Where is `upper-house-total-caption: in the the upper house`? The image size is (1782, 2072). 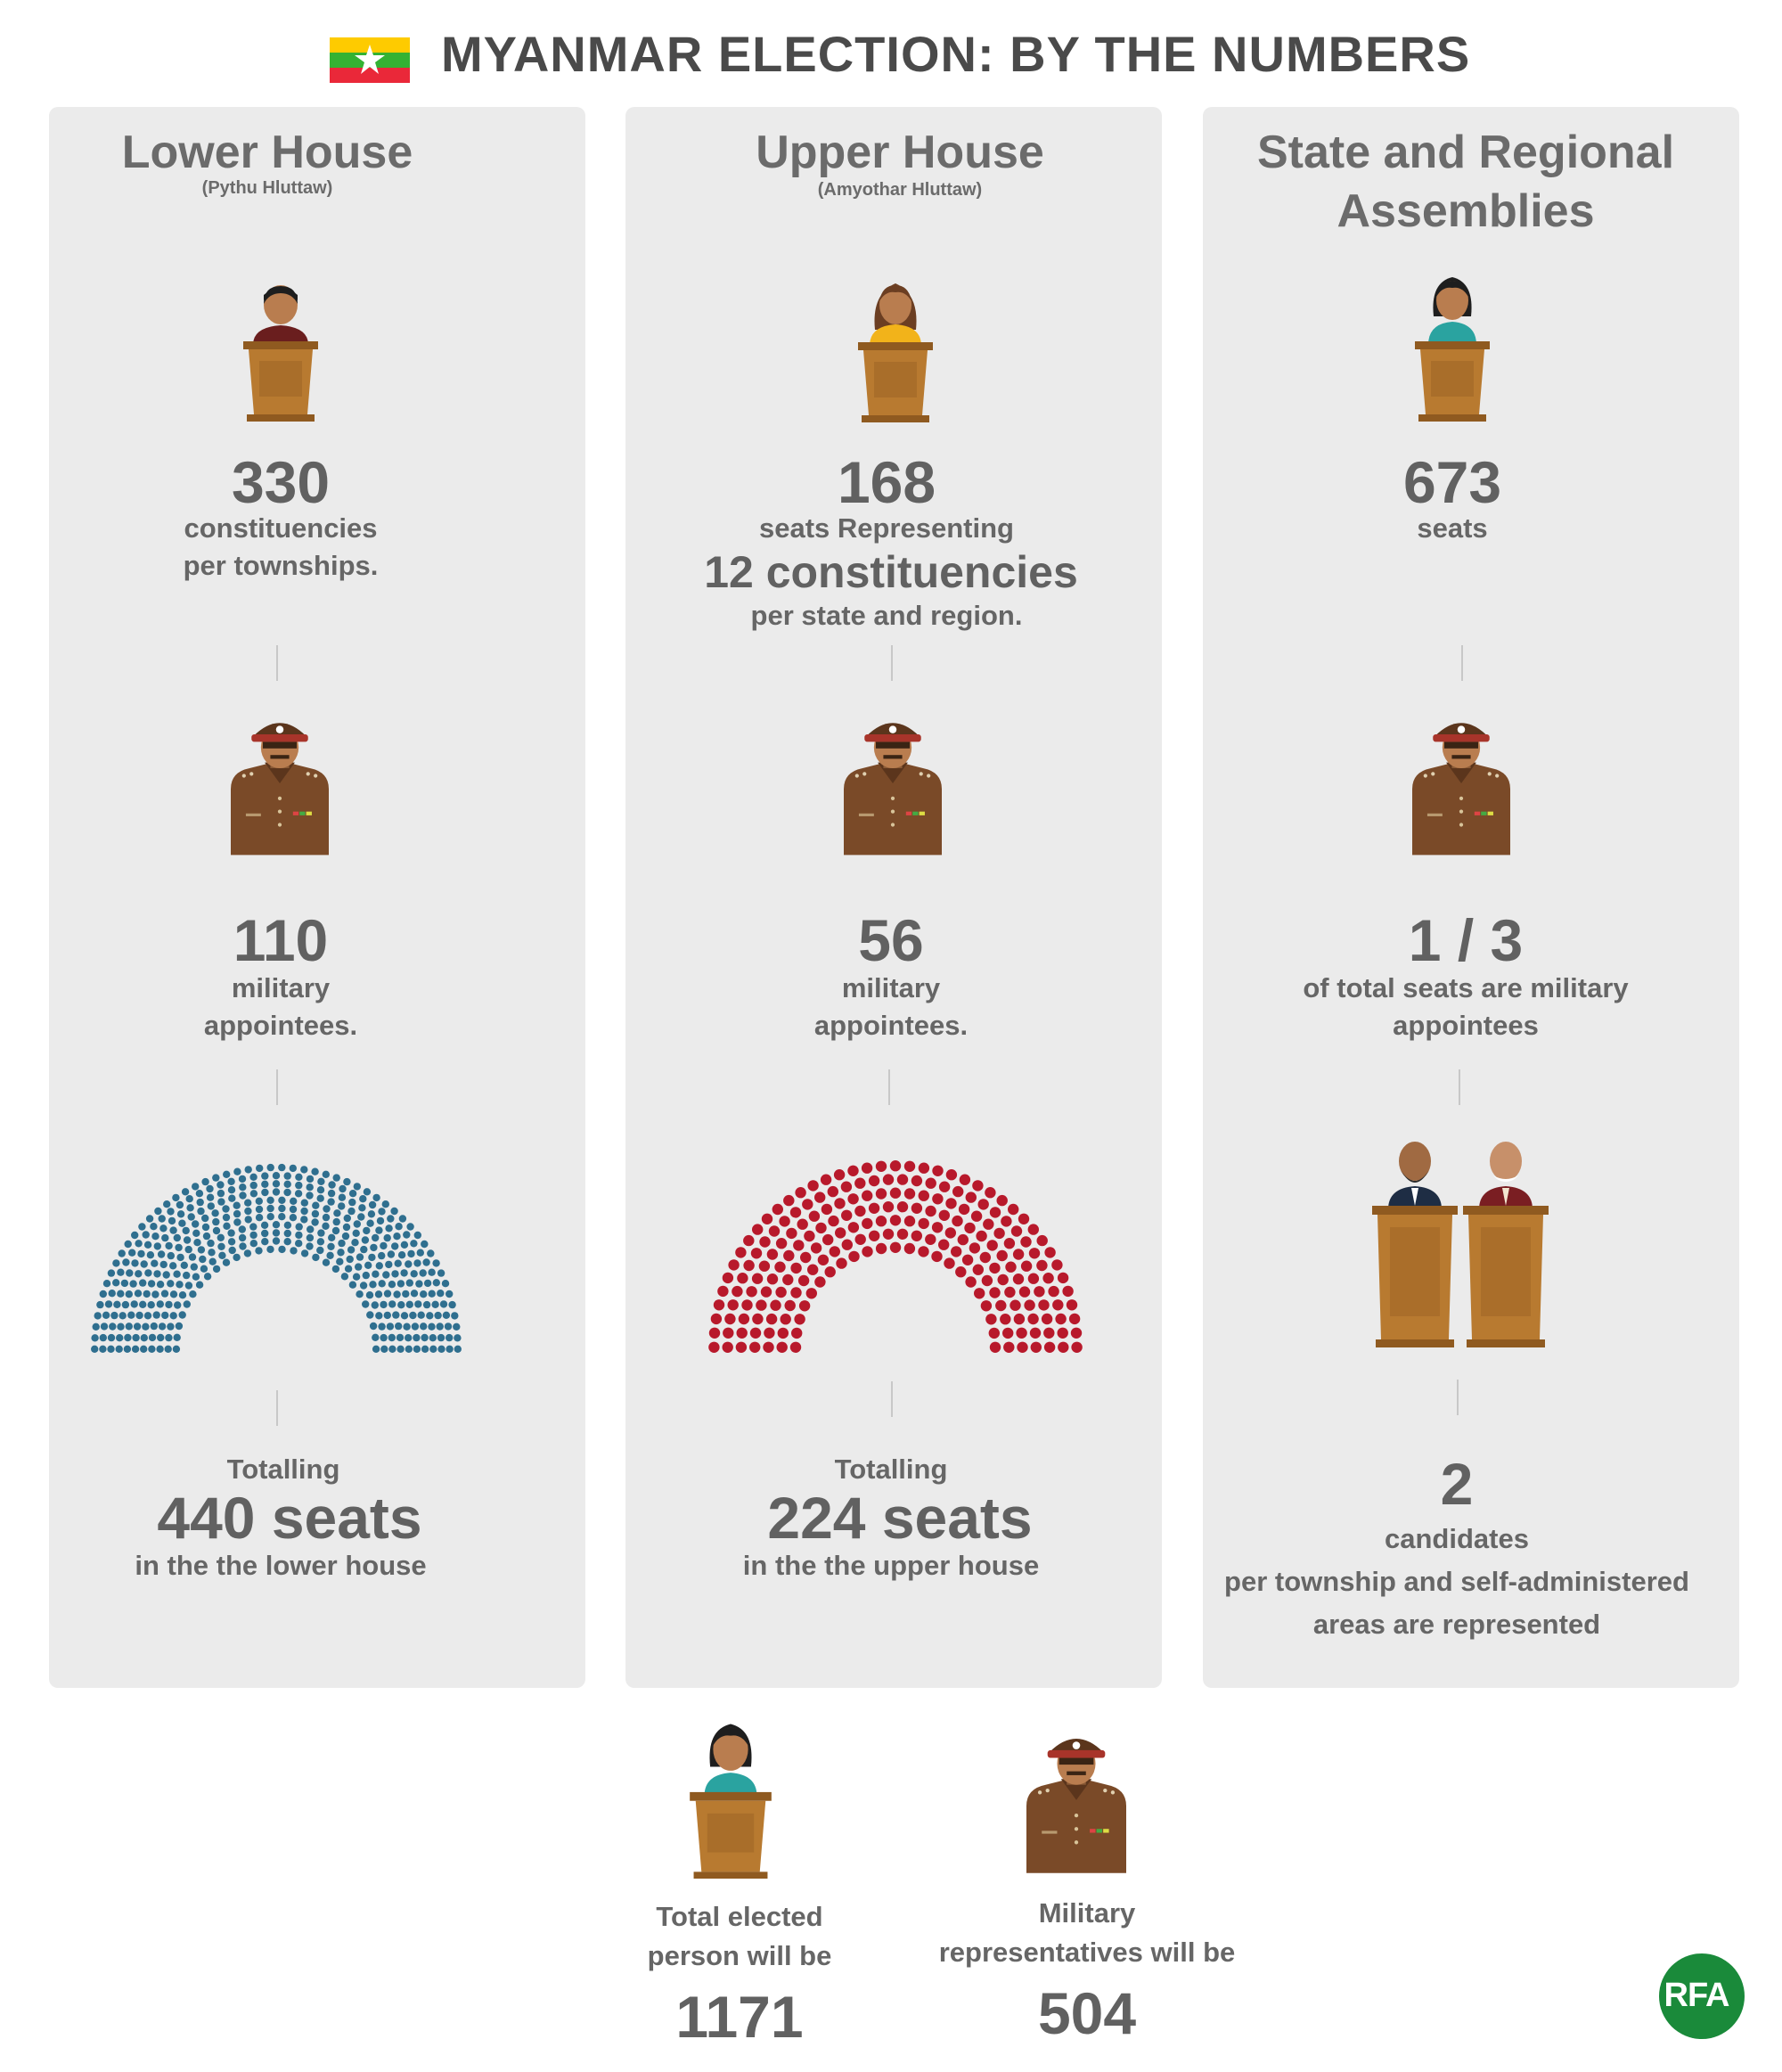 upper-house-total-caption: in the the upper house is located at coordinates (891, 1565).